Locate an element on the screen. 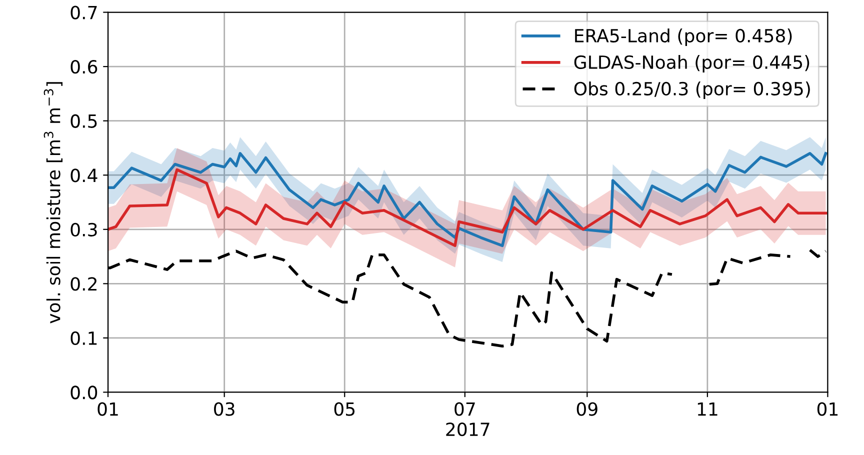 The height and width of the screenshot is (455, 864). y-tick-label: 0.2 is located at coordinates (83, 284).